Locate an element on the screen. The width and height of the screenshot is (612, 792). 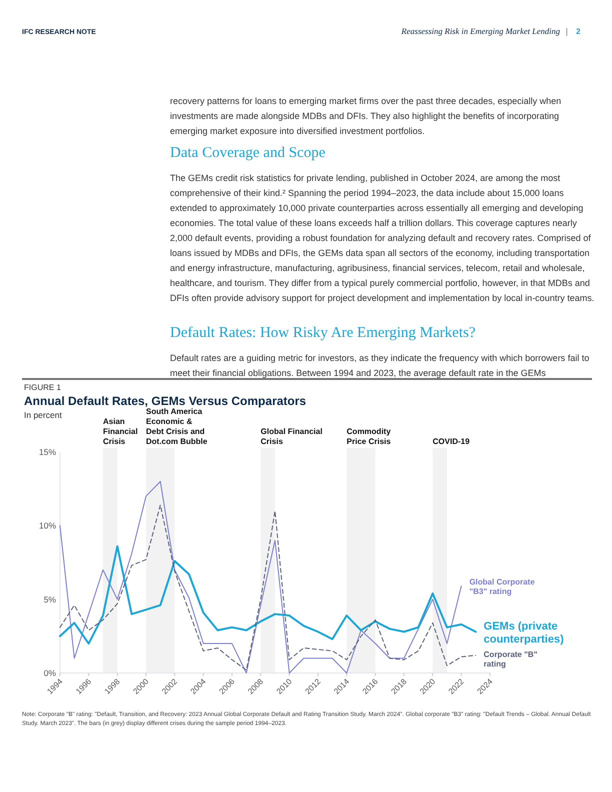
text: 2 is located at coordinates (578, 31).